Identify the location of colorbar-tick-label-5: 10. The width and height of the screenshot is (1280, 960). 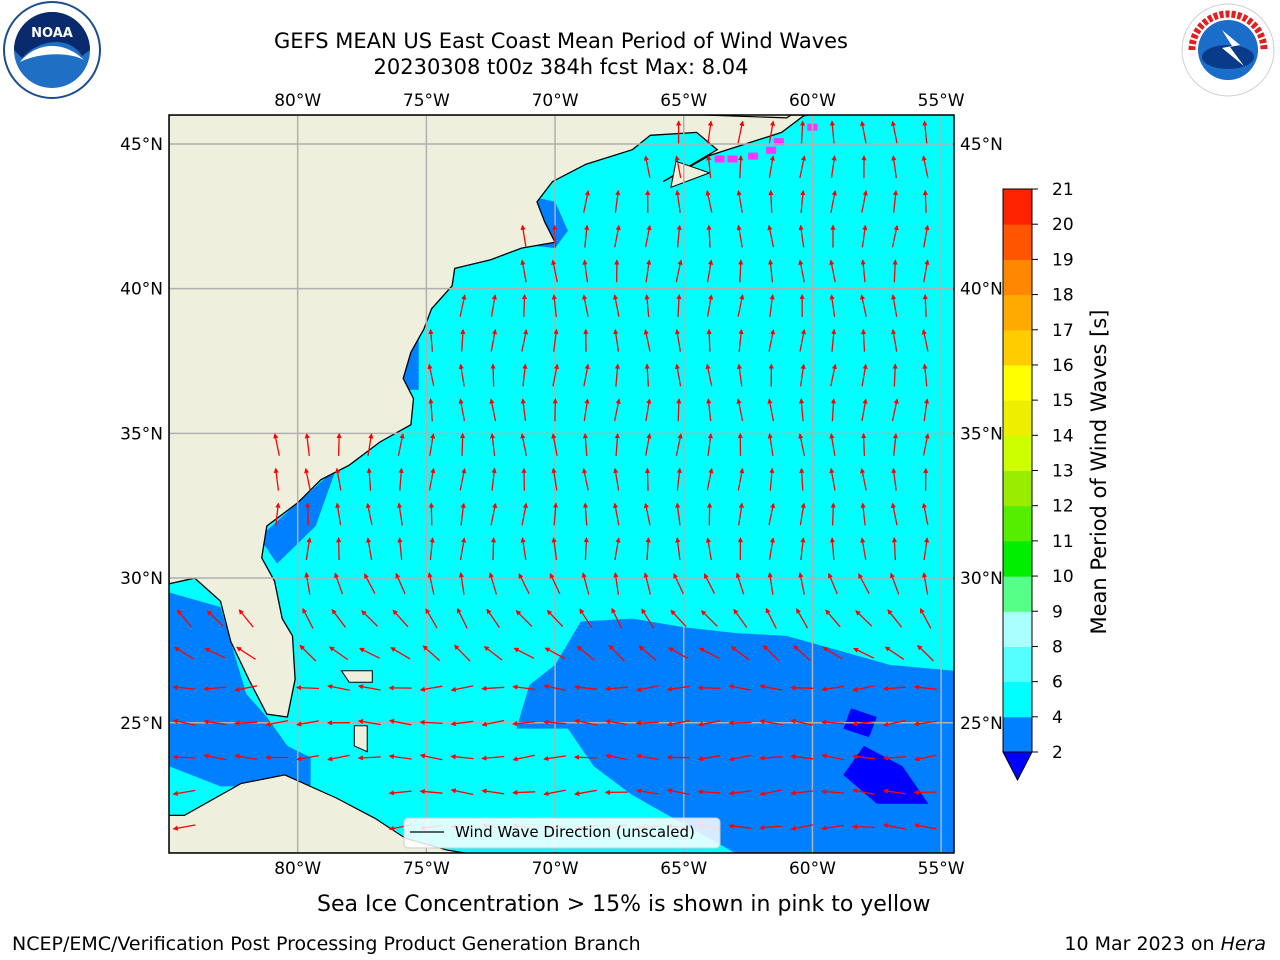
(1063, 577).